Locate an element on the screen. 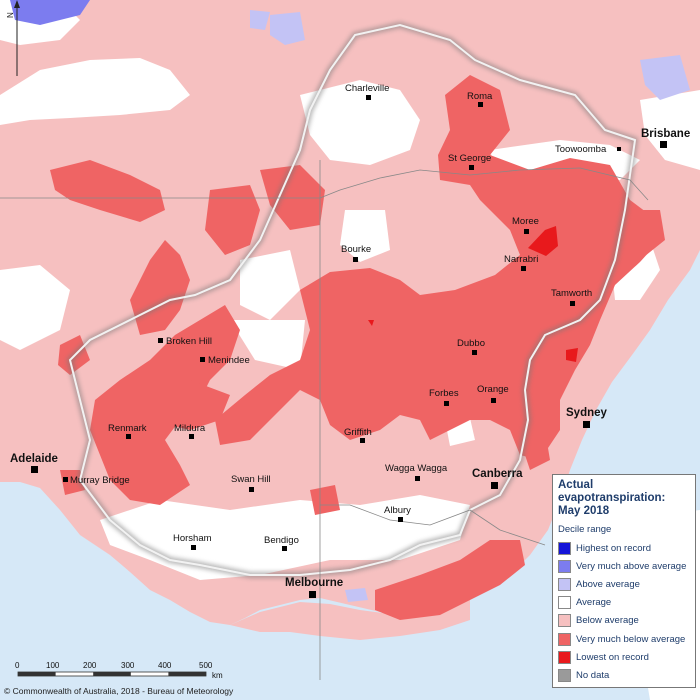 The width and height of the screenshot is (700, 700). place-label-tamworth: Tamworth is located at coordinates (571, 293).